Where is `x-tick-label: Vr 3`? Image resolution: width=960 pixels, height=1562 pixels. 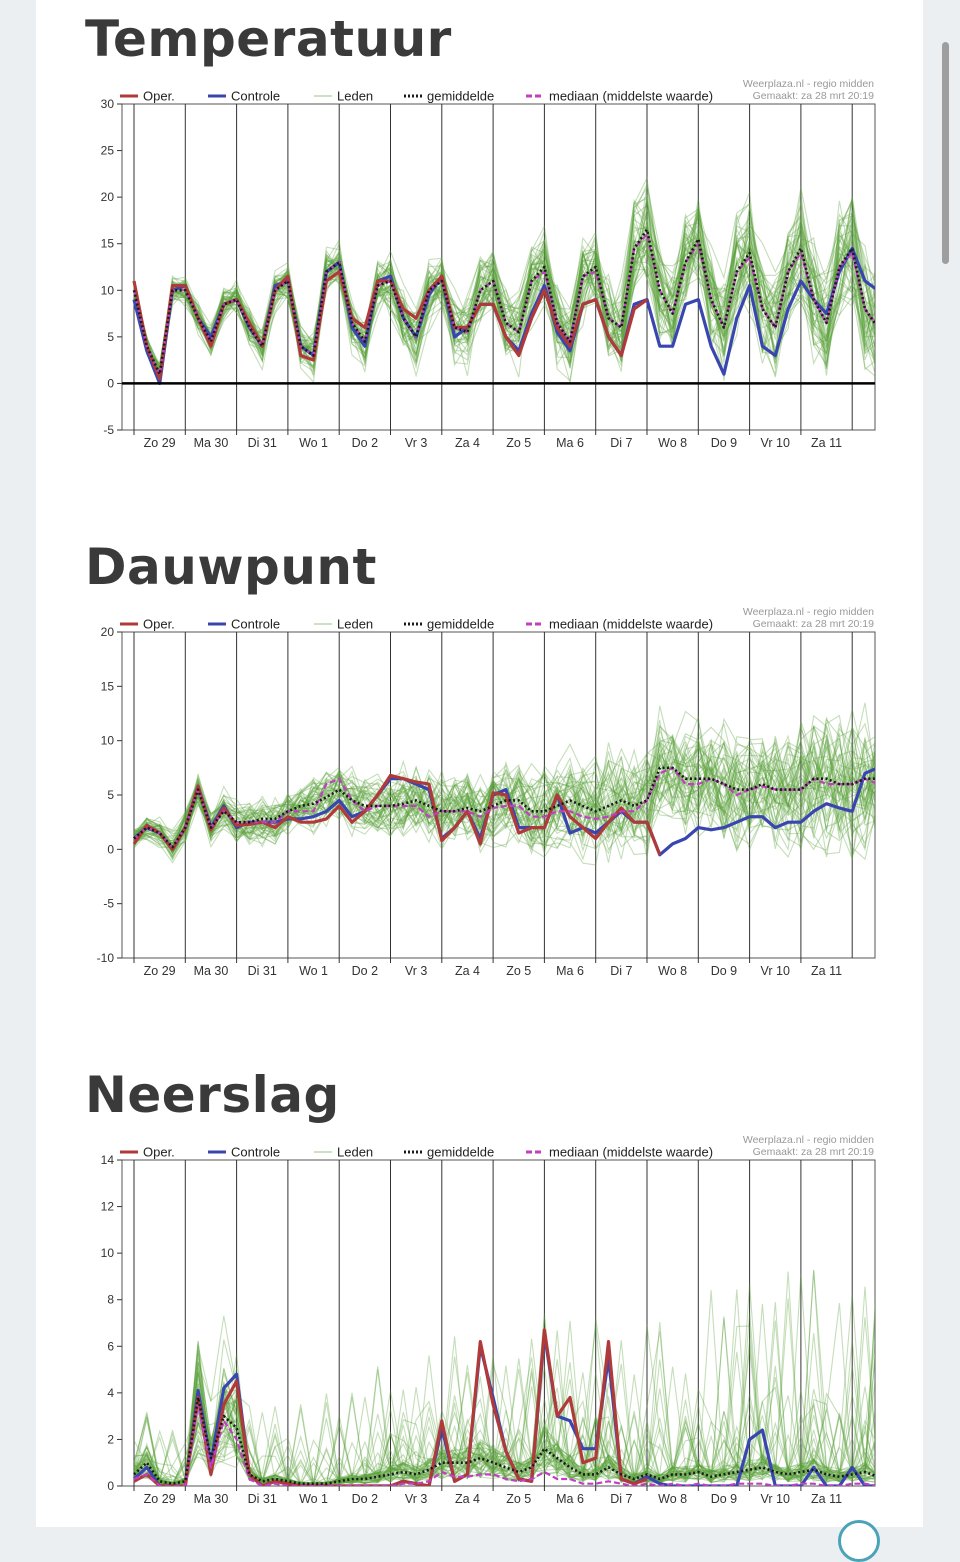 x-tick-label: Vr 3 is located at coordinates (416, 443).